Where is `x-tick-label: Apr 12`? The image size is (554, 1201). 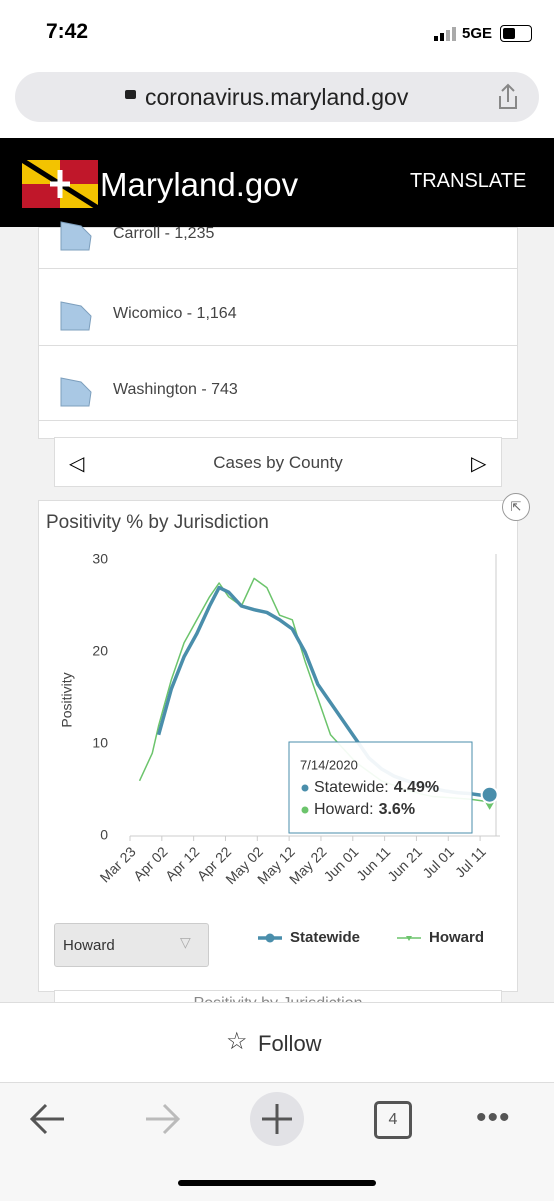
x-tick-label: Apr 12 is located at coordinates (182, 863).